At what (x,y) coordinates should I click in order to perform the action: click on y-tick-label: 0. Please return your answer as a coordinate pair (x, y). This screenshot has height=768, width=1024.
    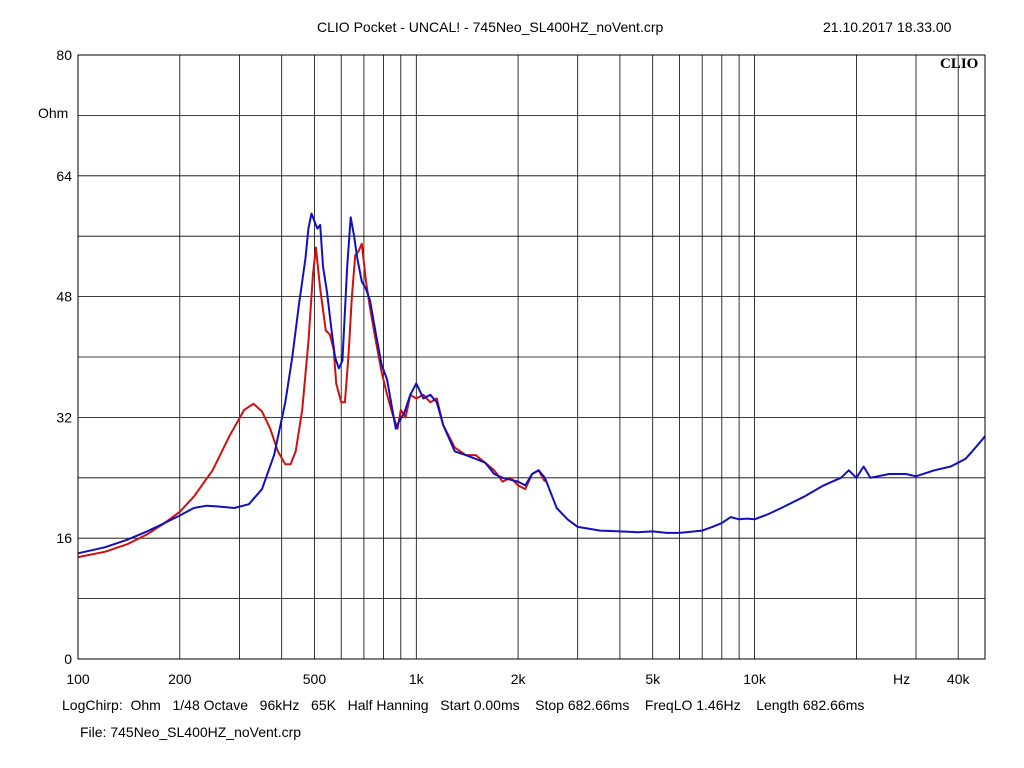
    Looking at the image, I should click on (68, 659).